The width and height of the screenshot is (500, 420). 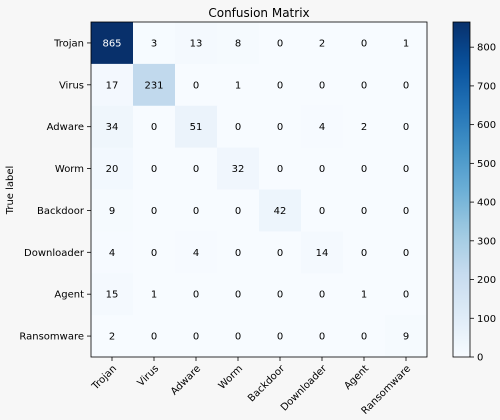 I want to click on cell-value-label: 865, so click(x=111, y=43).